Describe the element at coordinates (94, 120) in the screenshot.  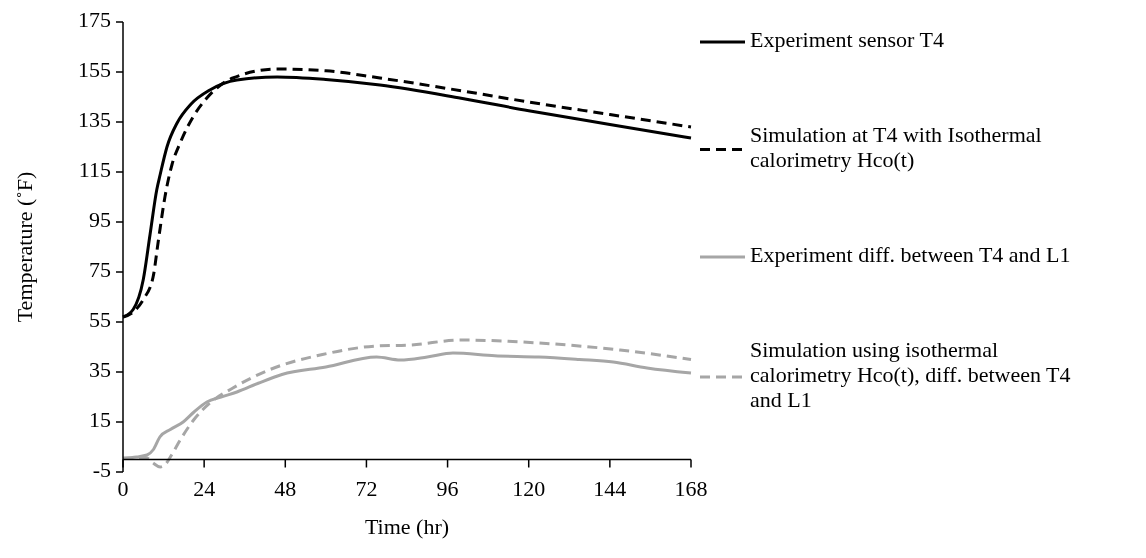
I see `y-tick-label: 135` at that location.